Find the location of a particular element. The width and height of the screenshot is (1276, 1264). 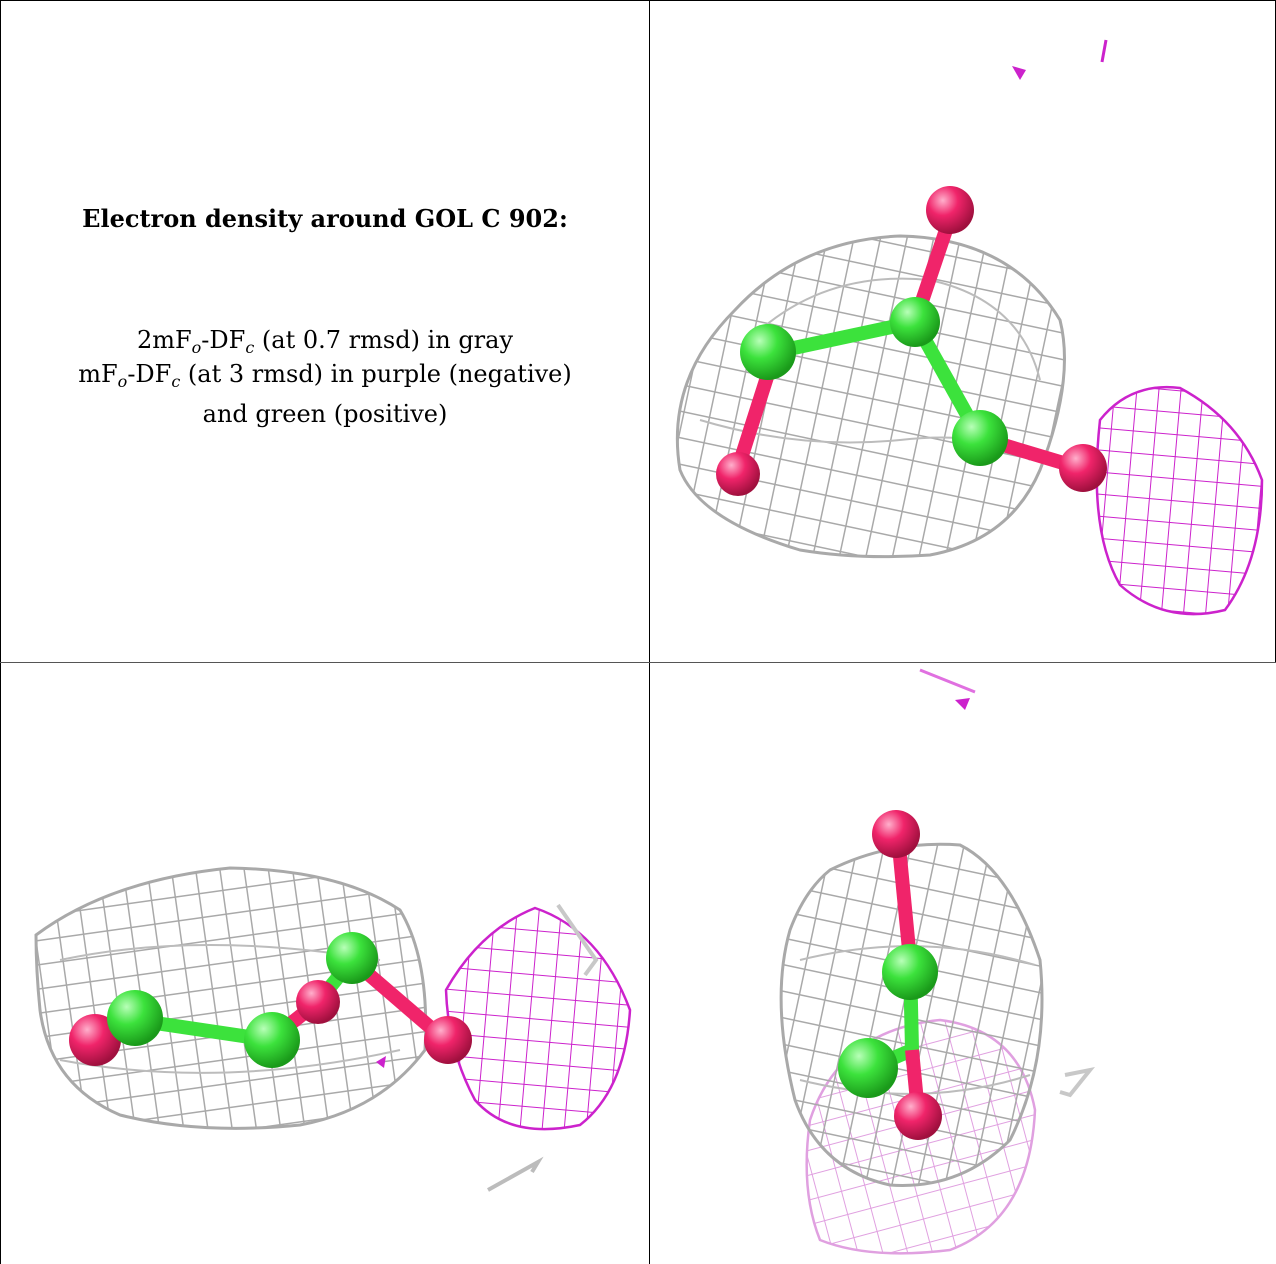

divider-vertical is located at coordinates (649, 632).